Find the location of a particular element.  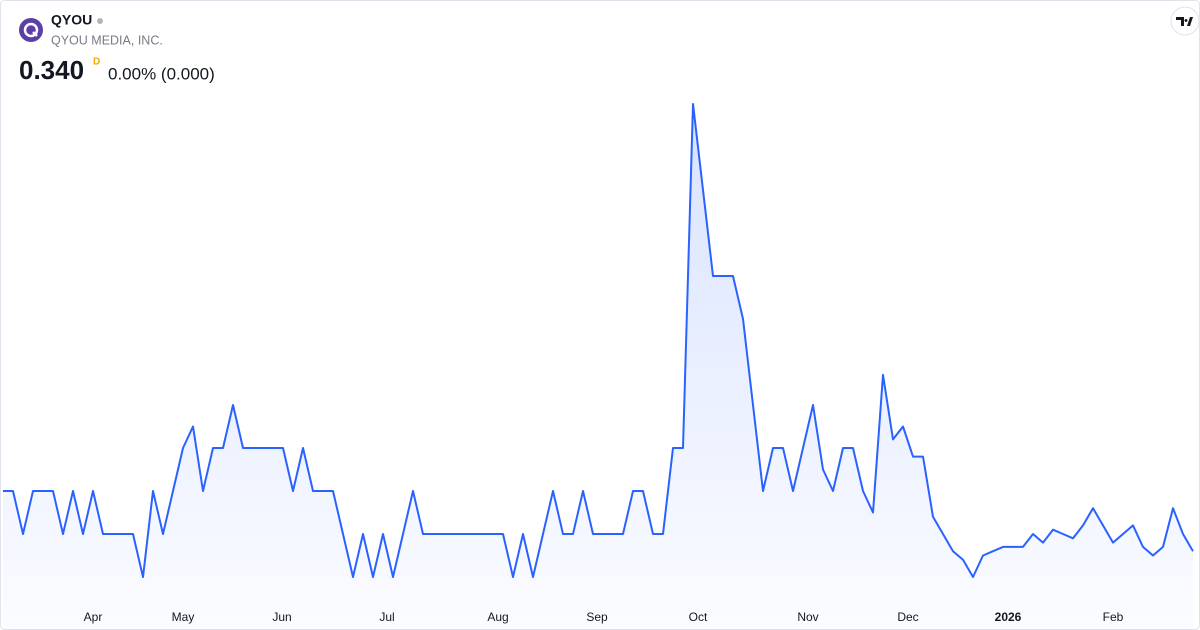

x-tick-label: Nov is located at coordinates (807, 617).